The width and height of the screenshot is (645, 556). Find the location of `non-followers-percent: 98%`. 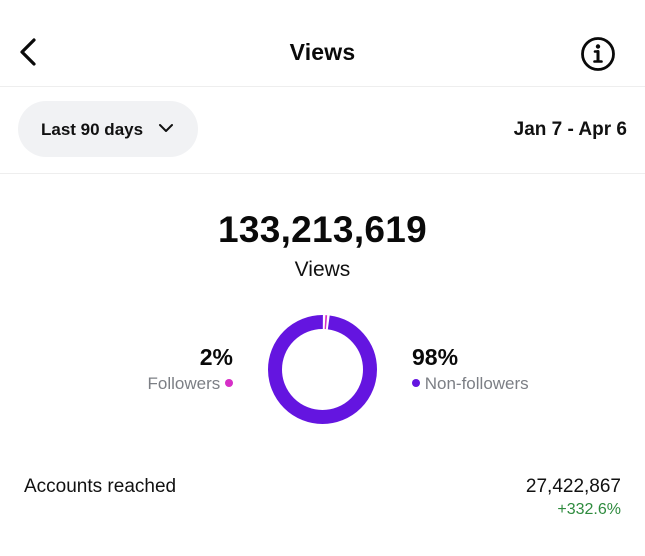

non-followers-percent: 98% is located at coordinates (435, 357).